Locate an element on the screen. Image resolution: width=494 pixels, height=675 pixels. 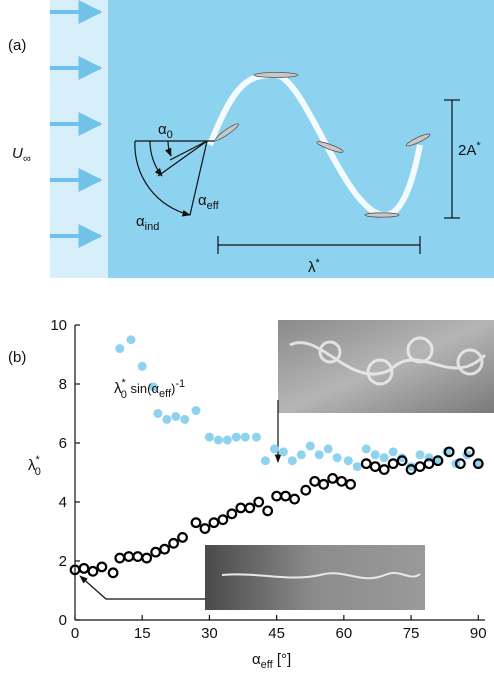
exp: -1 is located at coordinates (180, 384).